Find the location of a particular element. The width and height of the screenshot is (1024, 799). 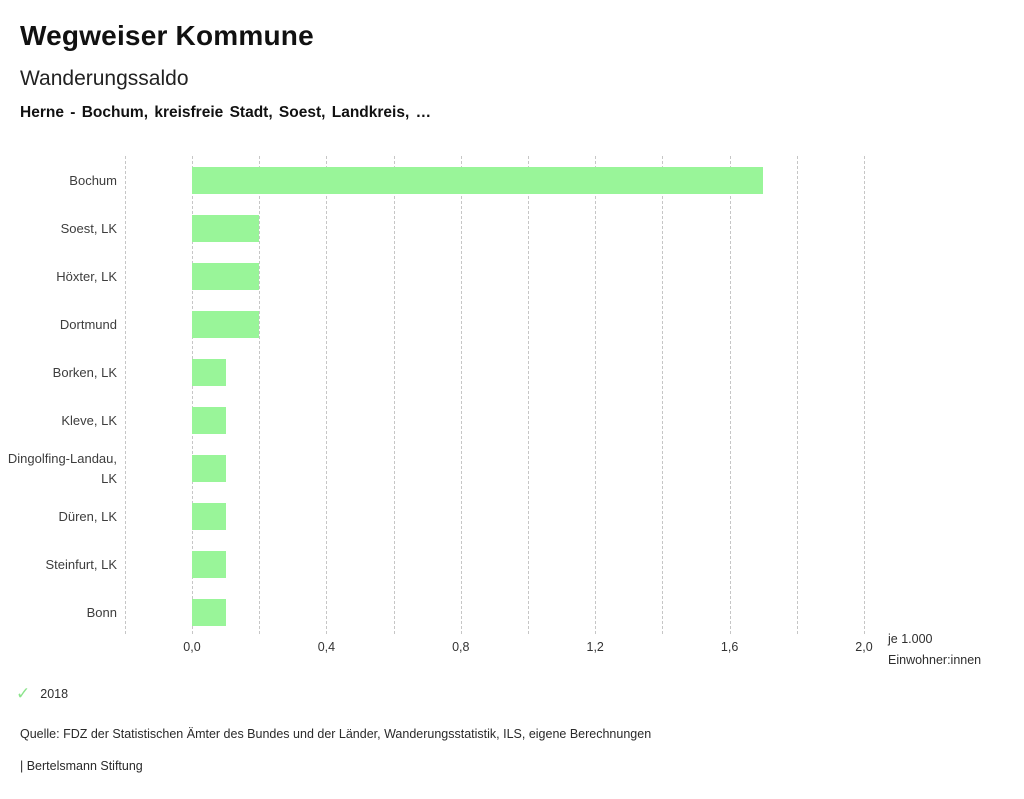

category-label: Bonn is located at coordinates (101, 612).